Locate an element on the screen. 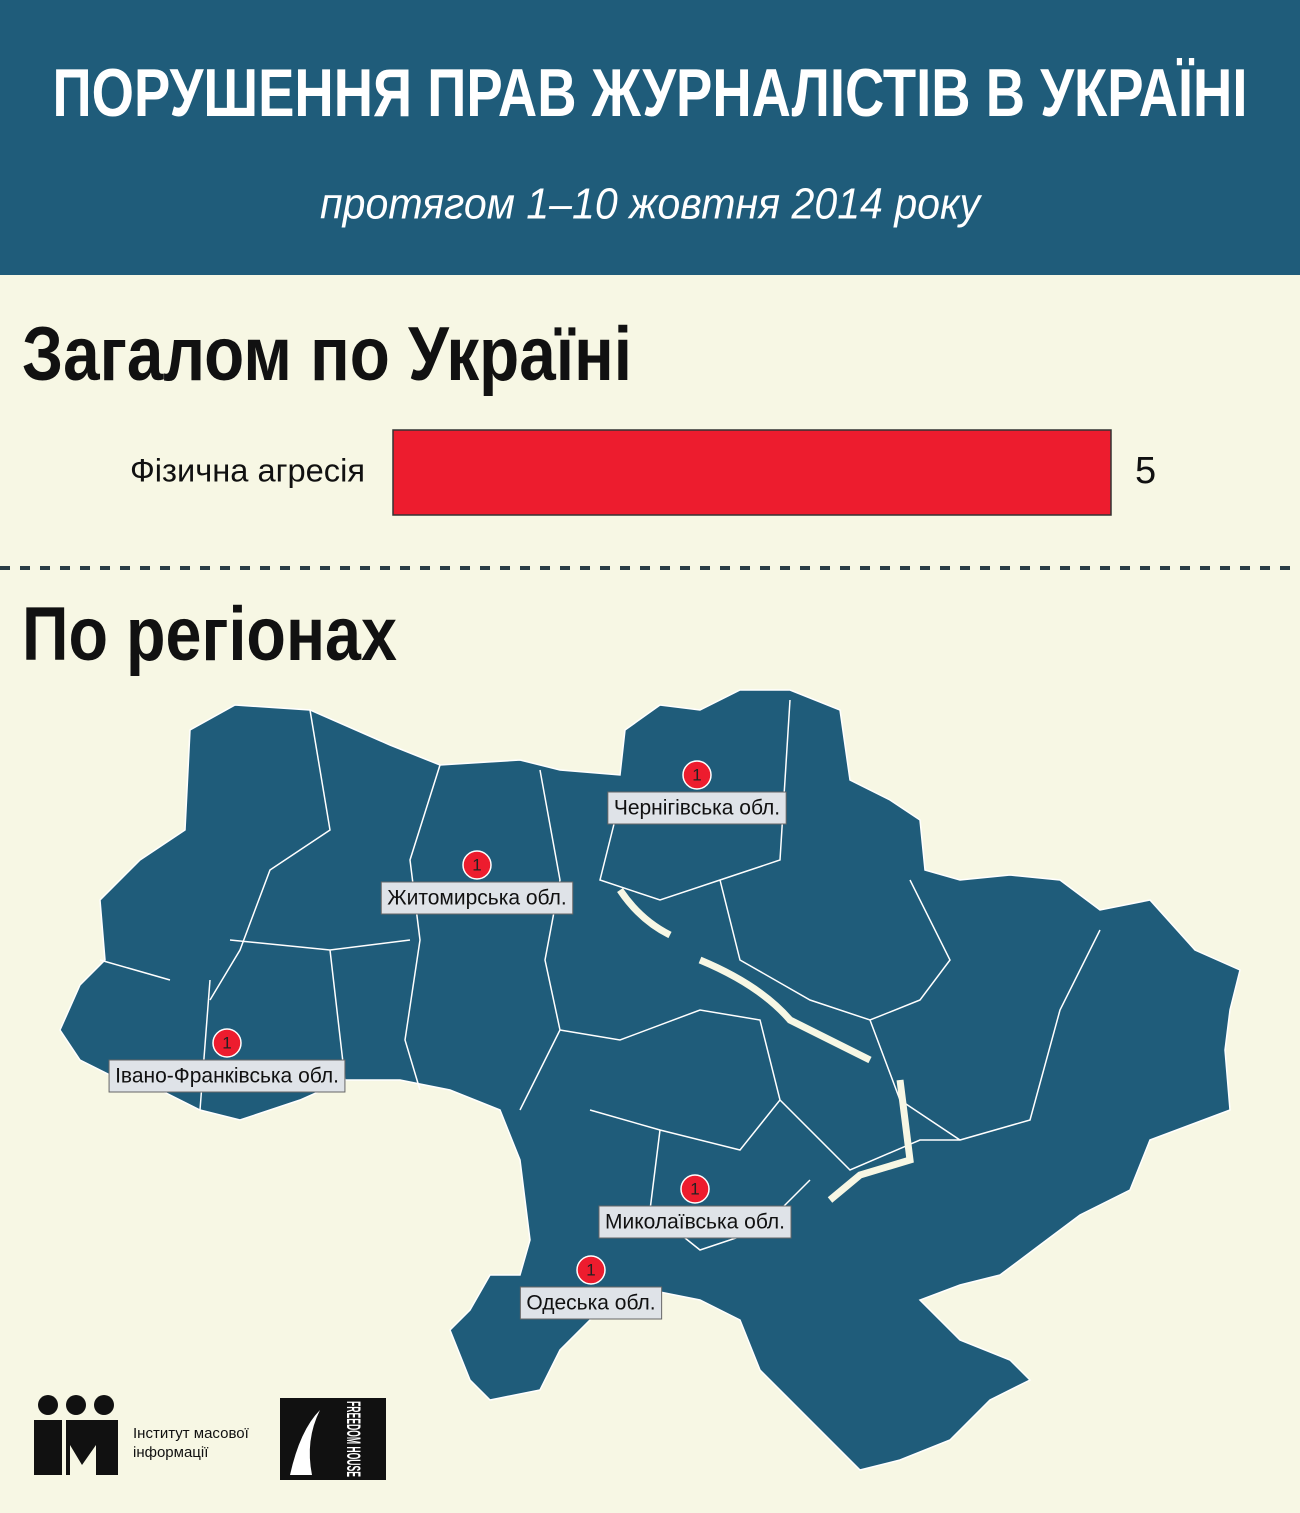 Image resolution: width=1300 pixels, height=1513 pixels. region-label: Житомирська обл. is located at coordinates (476, 898).